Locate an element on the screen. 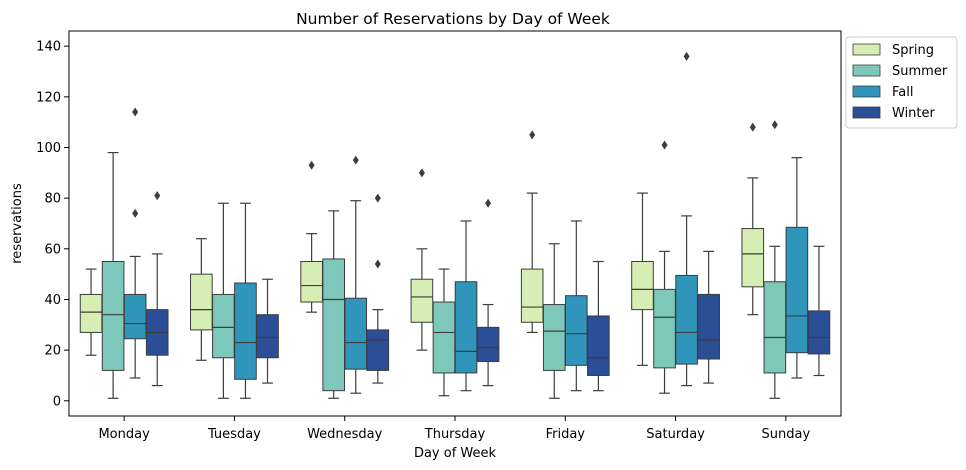  legend-swatch-fall is located at coordinates (866, 91).